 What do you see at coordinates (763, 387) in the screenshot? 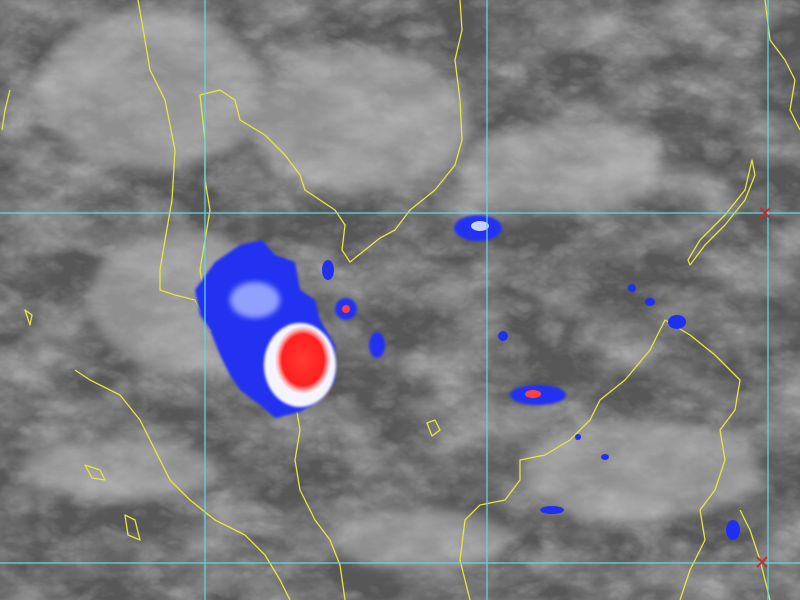
I see `station-markers` at bounding box center [763, 387].